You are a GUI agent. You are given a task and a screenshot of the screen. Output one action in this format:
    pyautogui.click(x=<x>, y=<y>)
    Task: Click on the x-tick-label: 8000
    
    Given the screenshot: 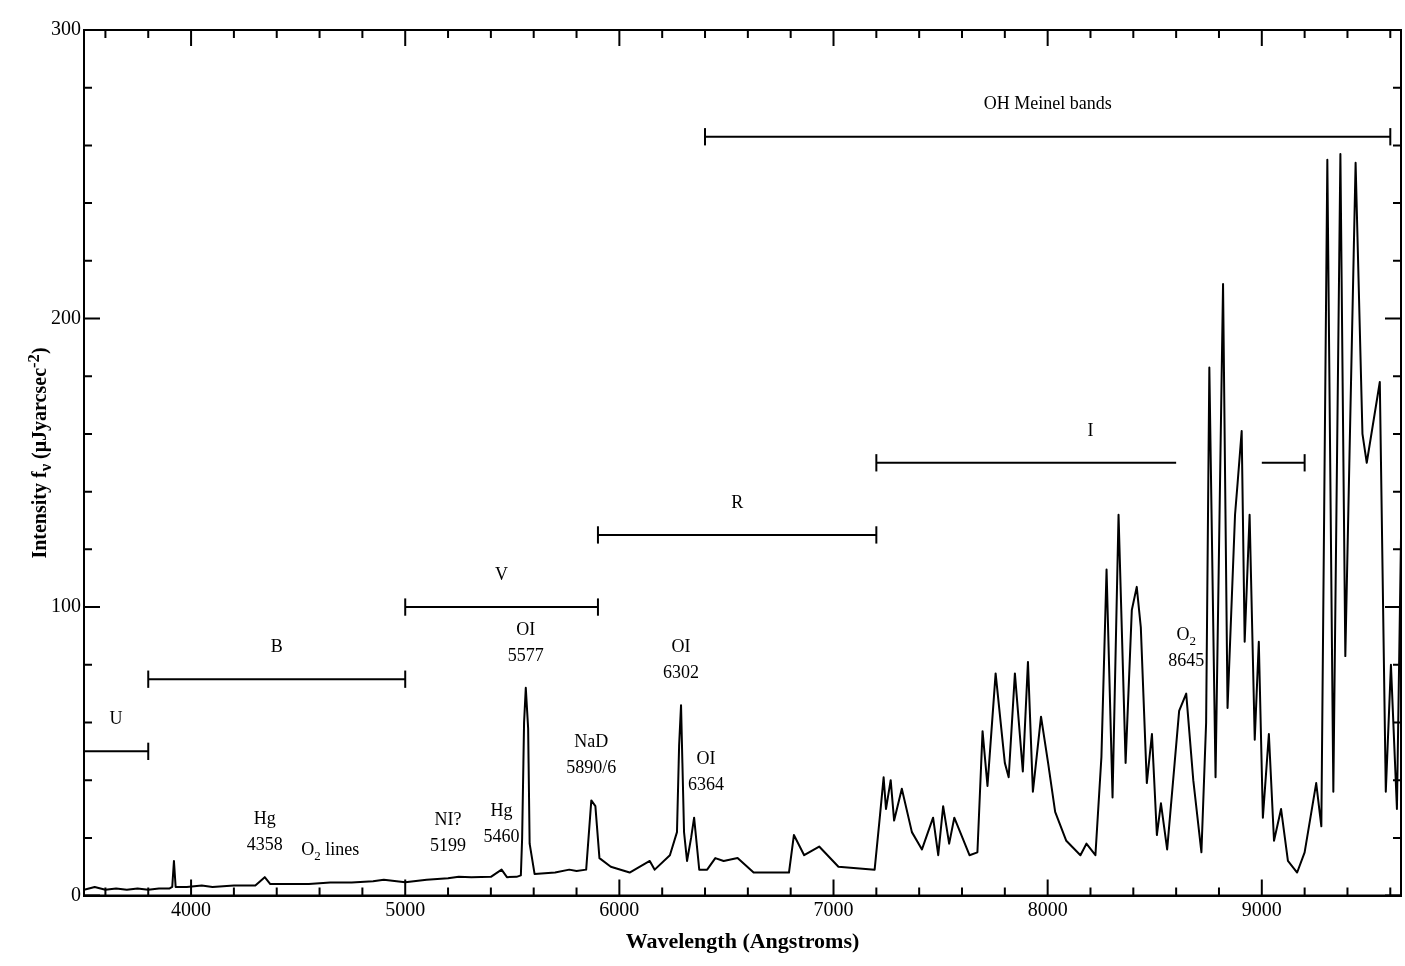 What is the action you would take?
    pyautogui.click(x=1047, y=908)
    